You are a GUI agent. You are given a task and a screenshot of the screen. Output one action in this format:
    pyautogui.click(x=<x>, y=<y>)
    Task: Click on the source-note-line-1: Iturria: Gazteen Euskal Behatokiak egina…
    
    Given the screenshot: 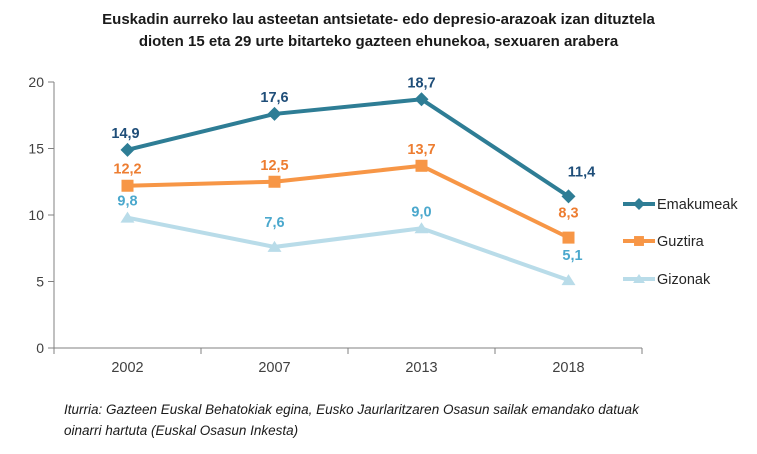 What is the action you would take?
    pyautogui.click(x=351, y=409)
    